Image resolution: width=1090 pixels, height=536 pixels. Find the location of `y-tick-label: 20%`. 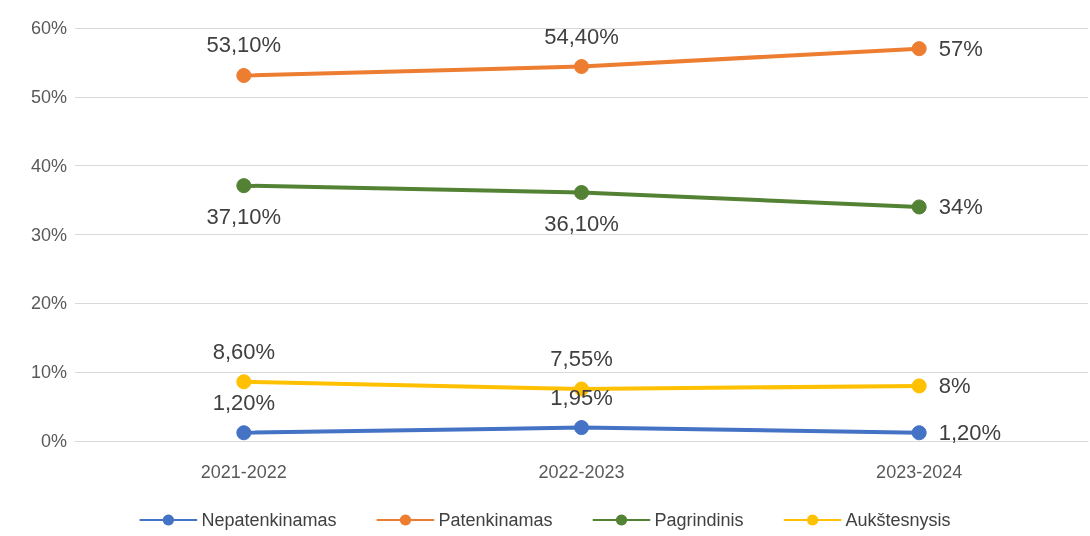

y-tick-label: 20% is located at coordinates (48, 303).